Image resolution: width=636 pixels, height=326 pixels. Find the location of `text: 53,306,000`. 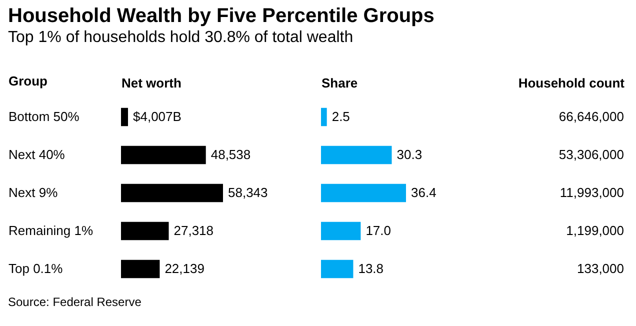

text: 53,306,000 is located at coordinates (591, 154).